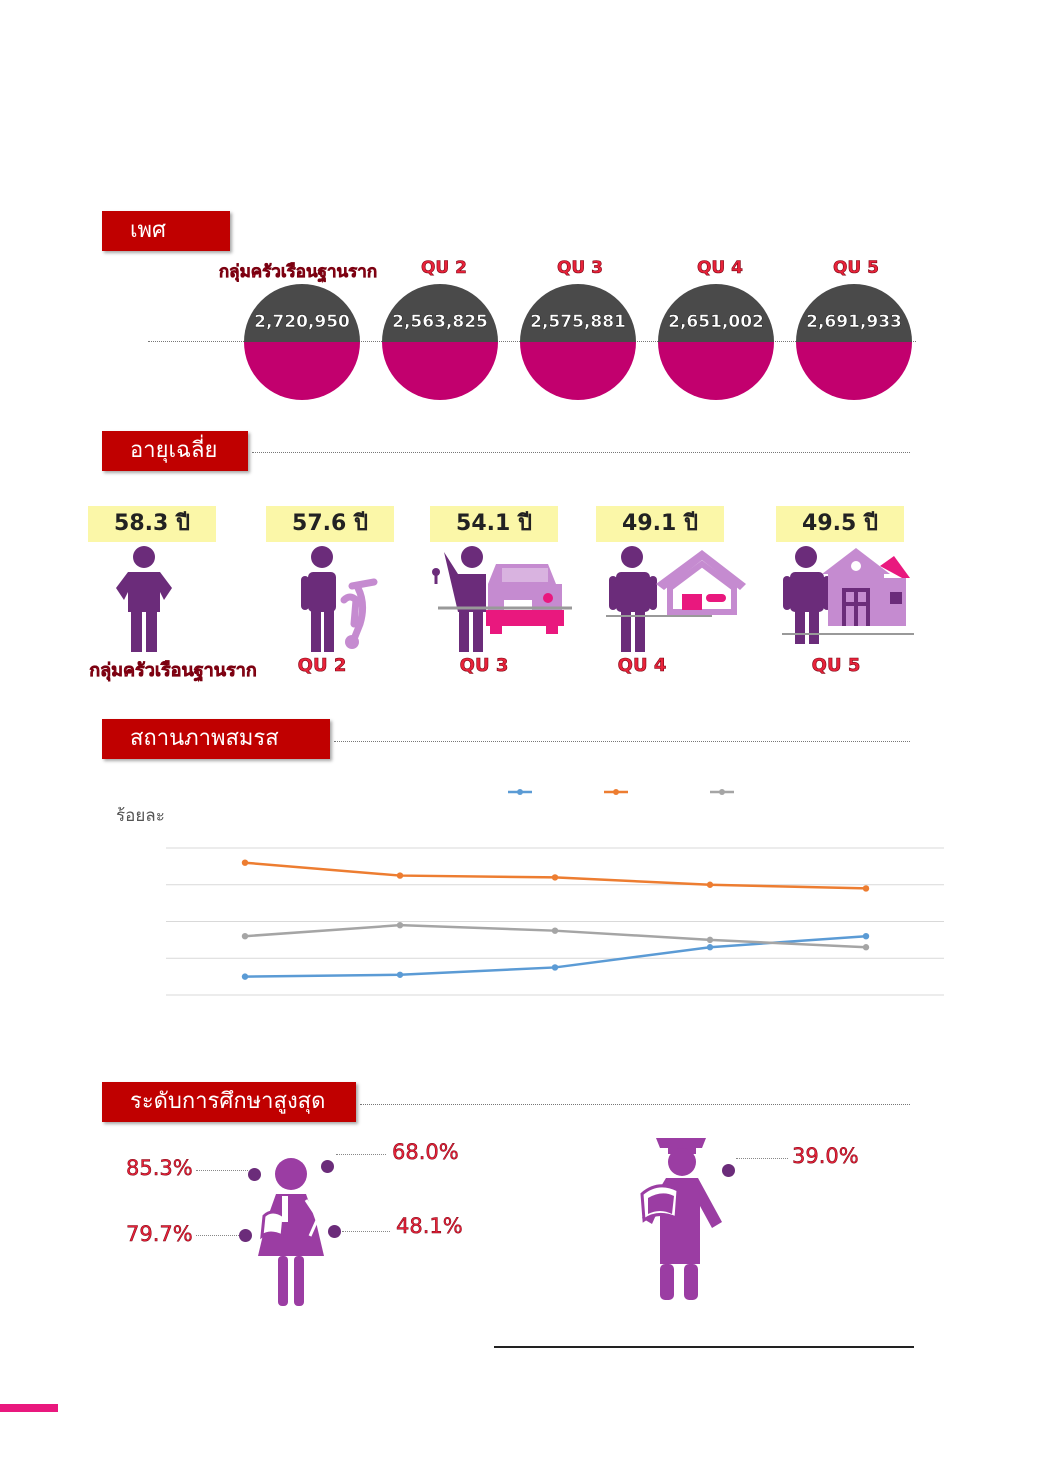 This screenshot has height=1472, width=1038. Describe the element at coordinates (29, 1408) in the screenshot. I see `page-corner-marker` at that location.